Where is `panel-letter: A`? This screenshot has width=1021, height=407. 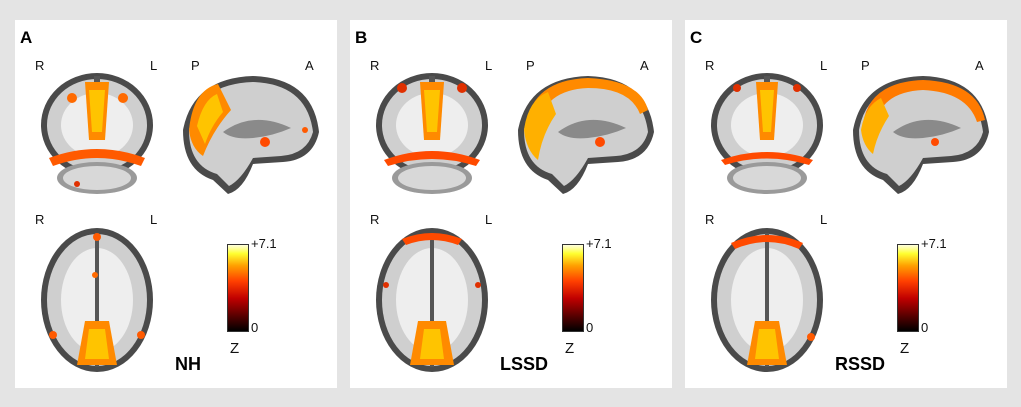 panel-letter: A is located at coordinates (26, 37).